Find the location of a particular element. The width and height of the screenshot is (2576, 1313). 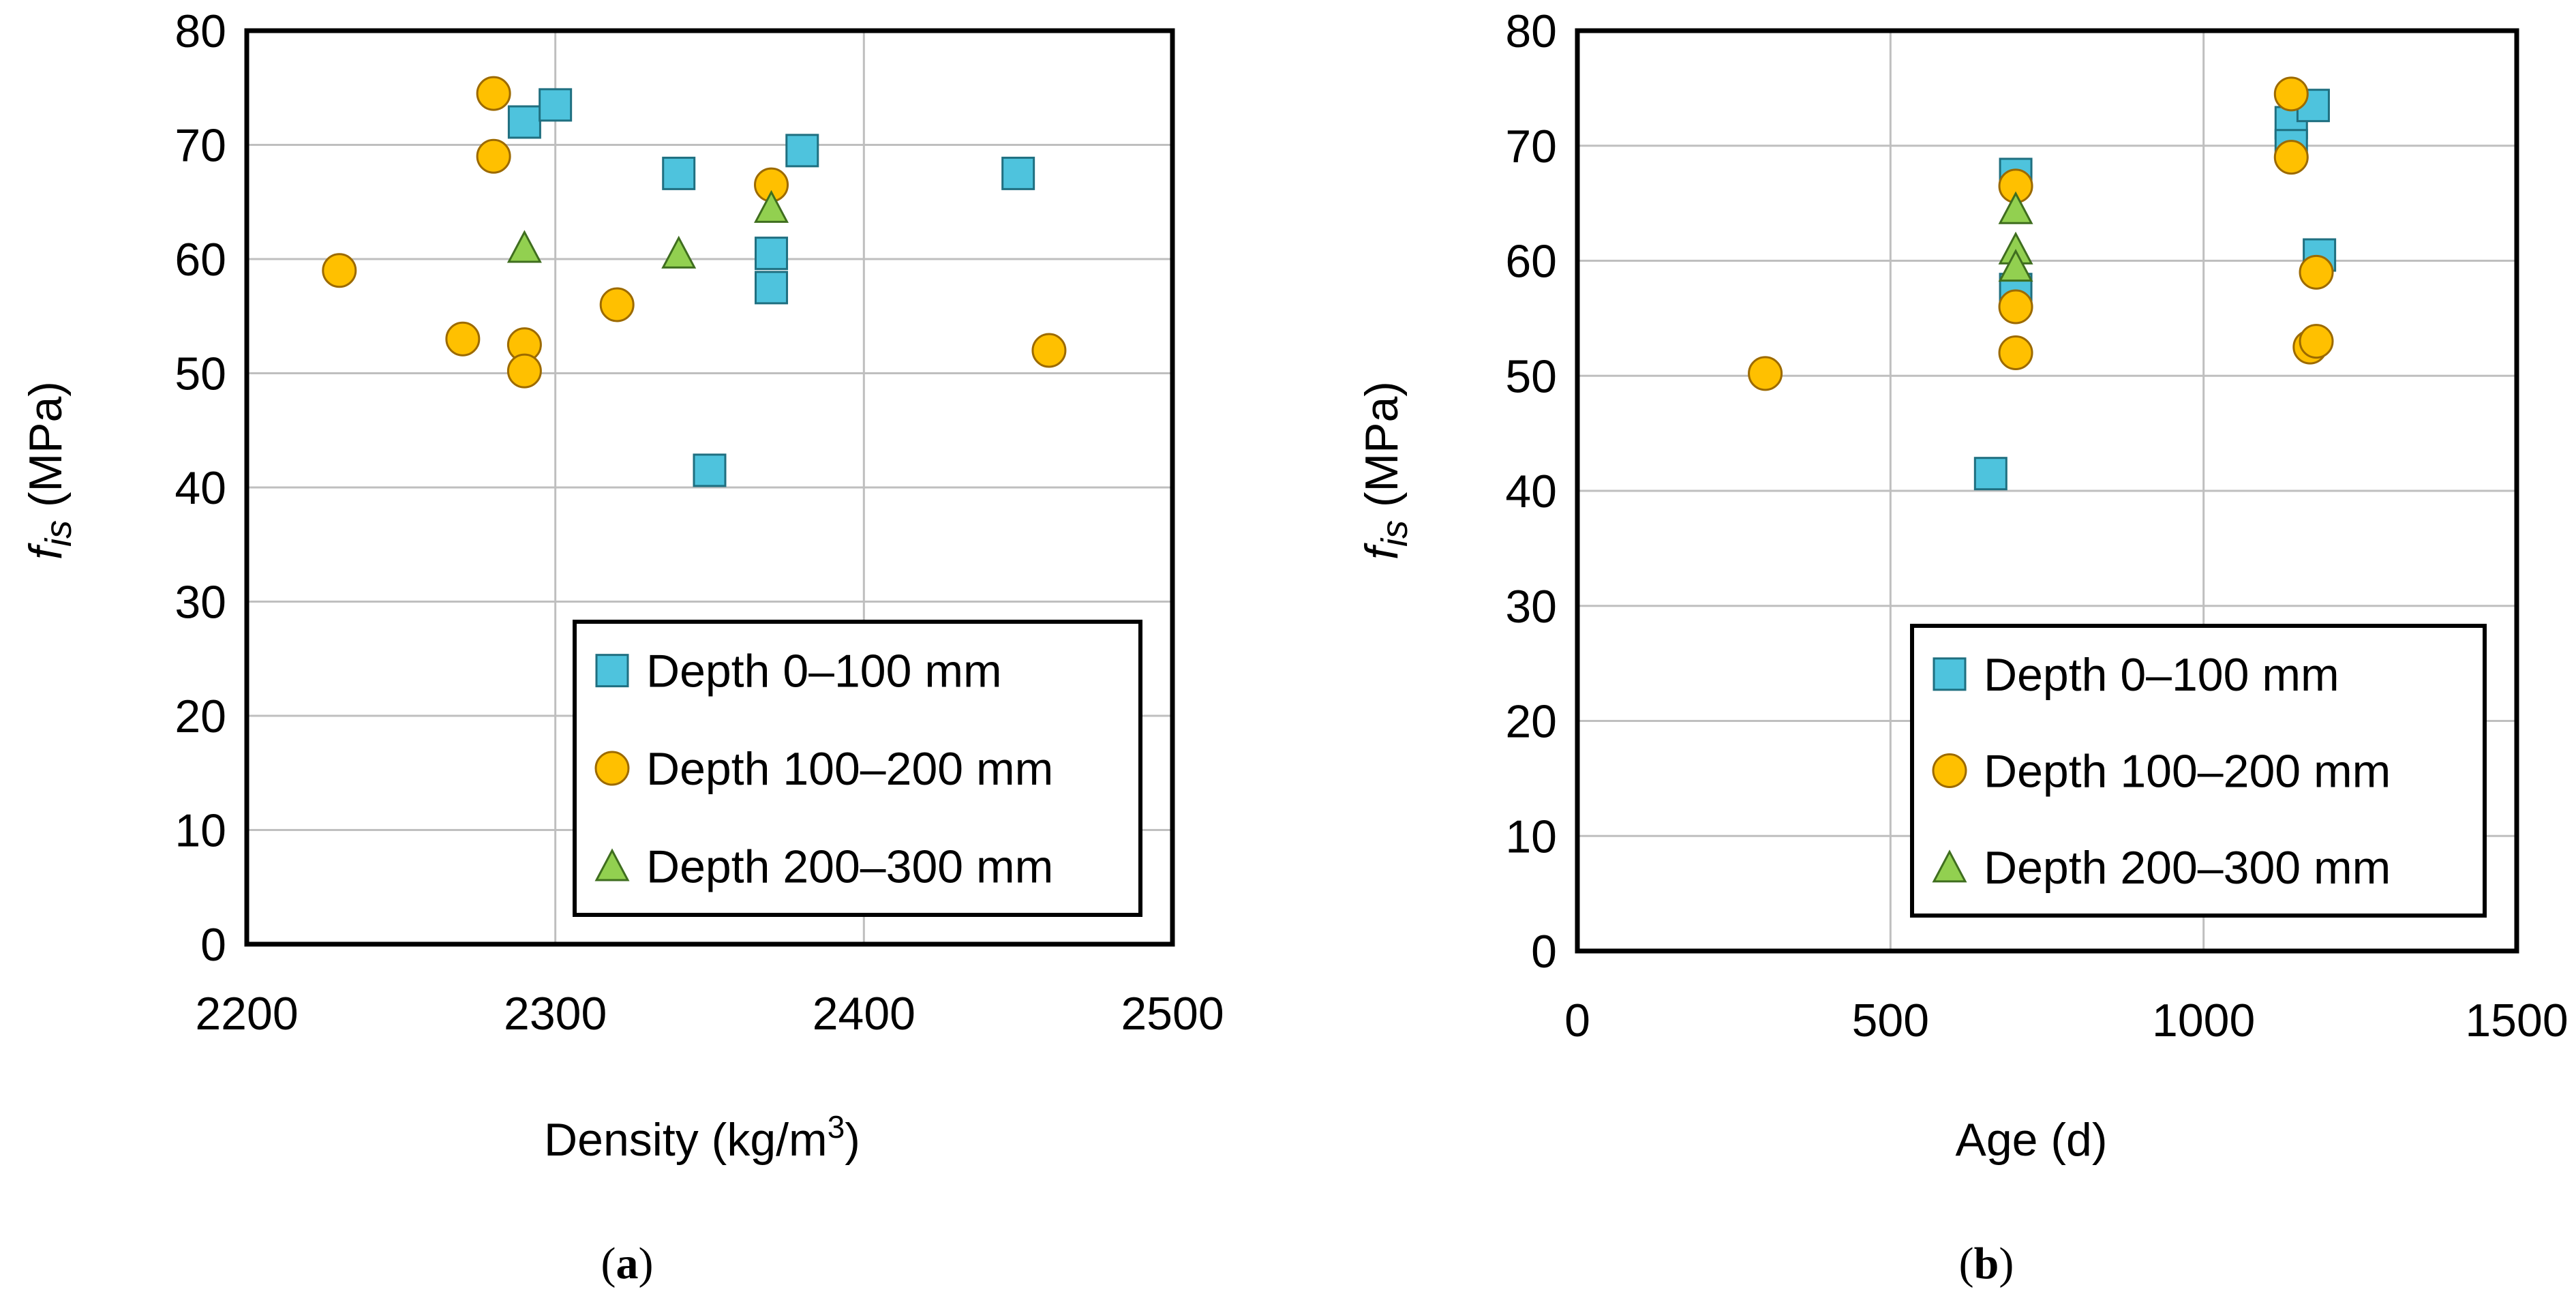

legend-box-b is located at coordinates (2198, 771).